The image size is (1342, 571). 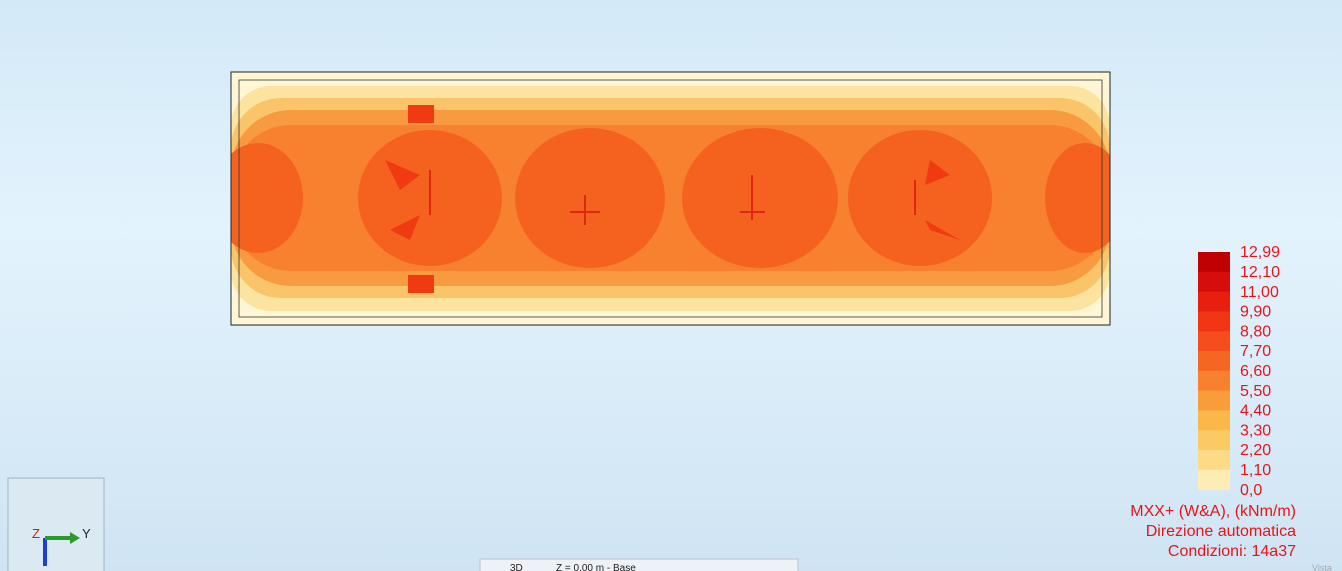 What do you see at coordinates (1255, 351) in the screenshot?
I see `legend-label: 7,70` at bounding box center [1255, 351].